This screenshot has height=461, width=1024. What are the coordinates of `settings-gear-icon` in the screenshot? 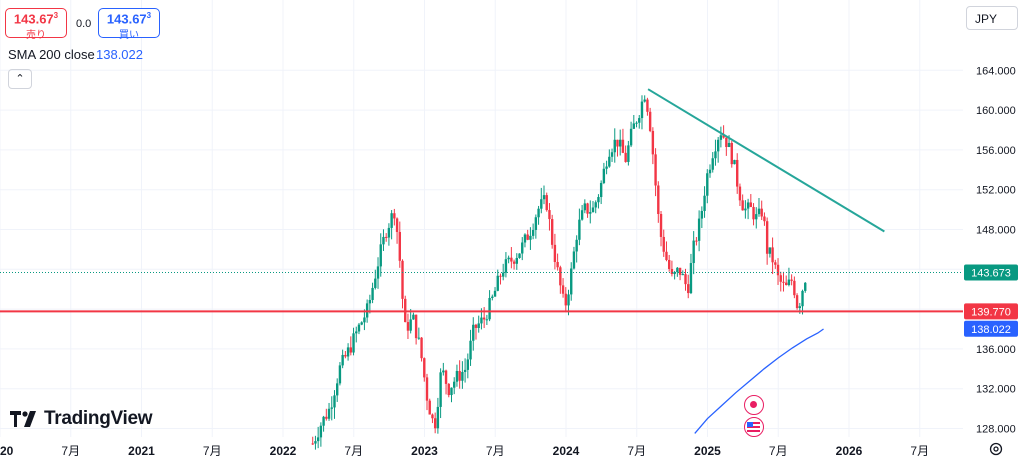 It's located at (996, 449).